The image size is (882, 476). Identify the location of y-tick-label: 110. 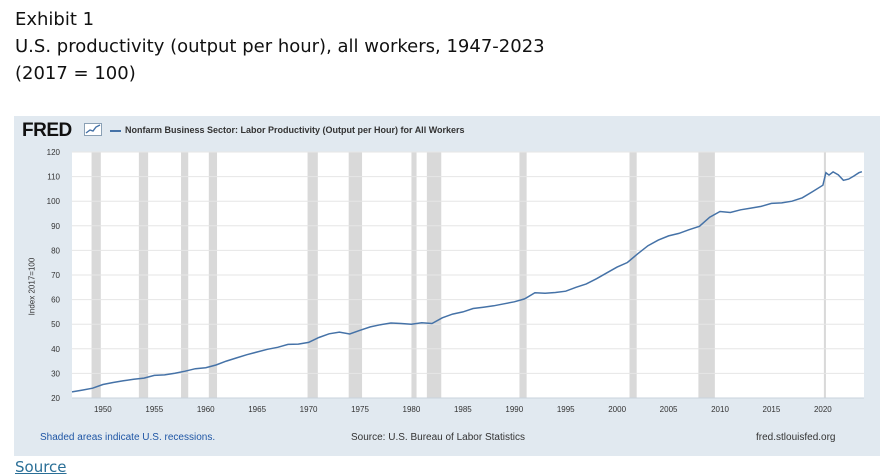
(53, 177).